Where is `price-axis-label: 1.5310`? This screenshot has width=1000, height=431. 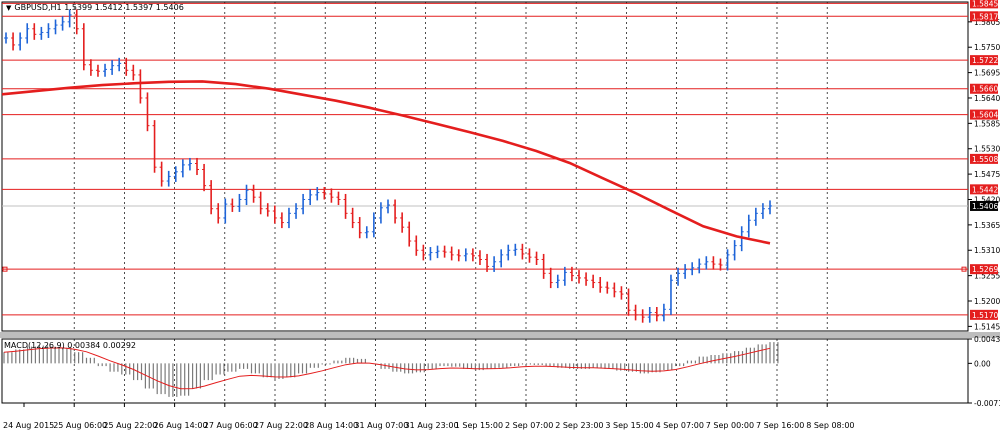
price-axis-label: 1.5310 is located at coordinates (987, 250).